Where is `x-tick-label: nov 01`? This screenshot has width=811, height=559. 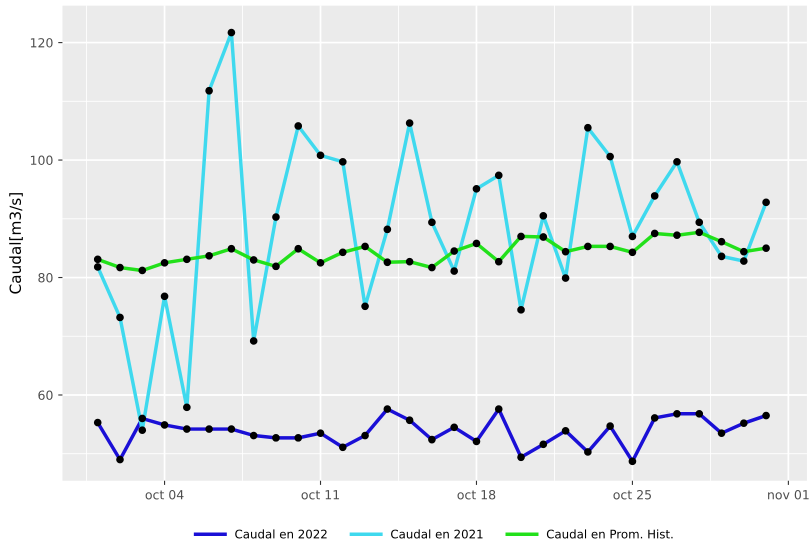
x-tick-label: nov 01 is located at coordinates (788, 495).